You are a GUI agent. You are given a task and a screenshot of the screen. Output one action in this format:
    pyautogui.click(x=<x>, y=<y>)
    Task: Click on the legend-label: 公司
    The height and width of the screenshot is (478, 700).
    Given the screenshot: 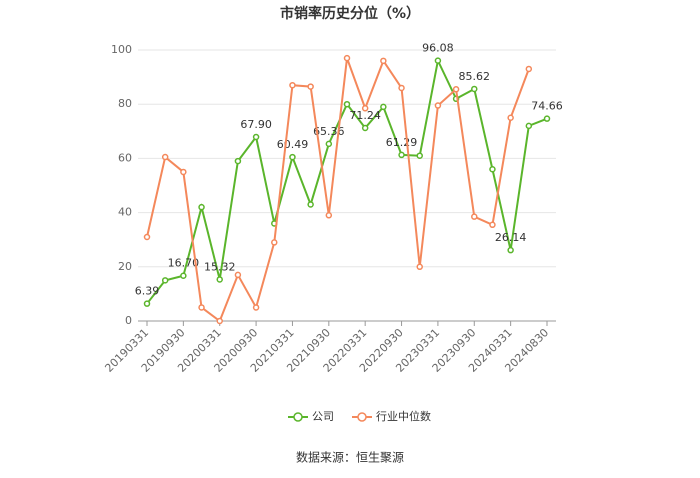 What is the action you would take?
    pyautogui.click(x=323, y=416)
    